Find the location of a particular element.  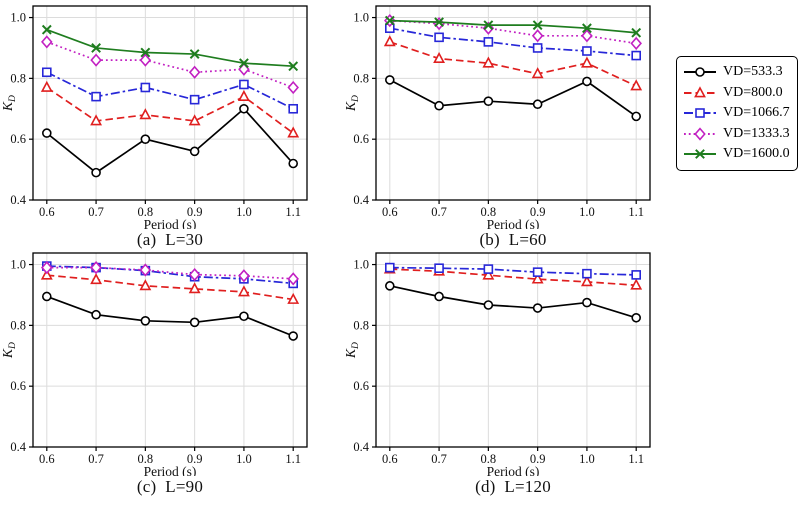

y-axis-label: KD is located at coordinates (352, 350).